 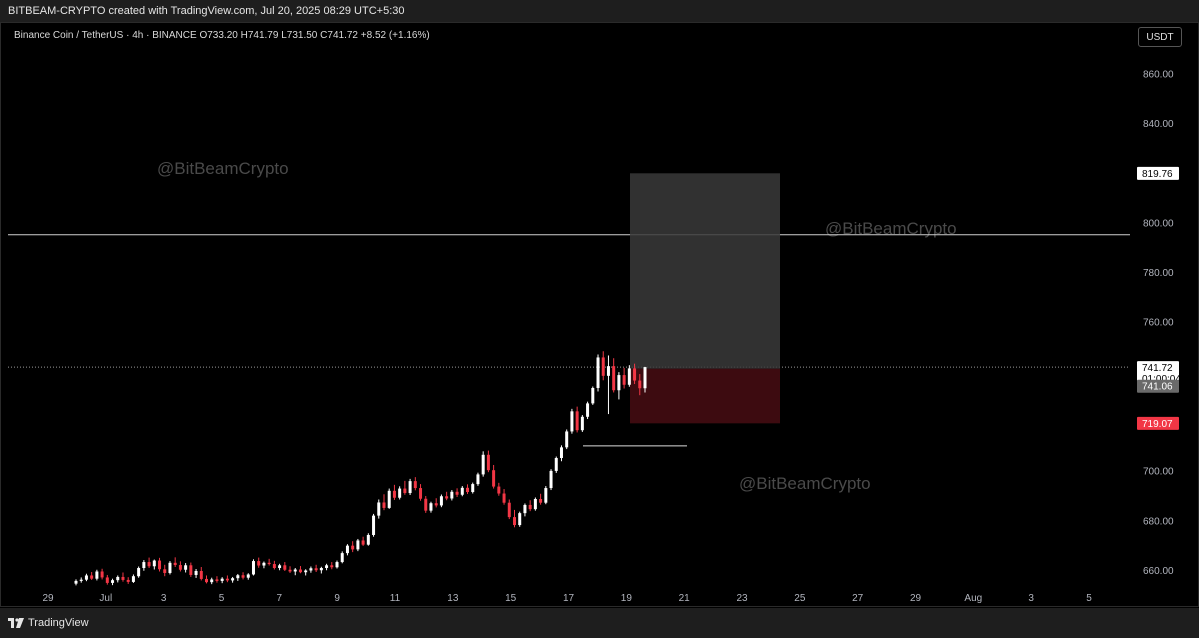 I want to click on currency-button: USDT, so click(x=1160, y=37).